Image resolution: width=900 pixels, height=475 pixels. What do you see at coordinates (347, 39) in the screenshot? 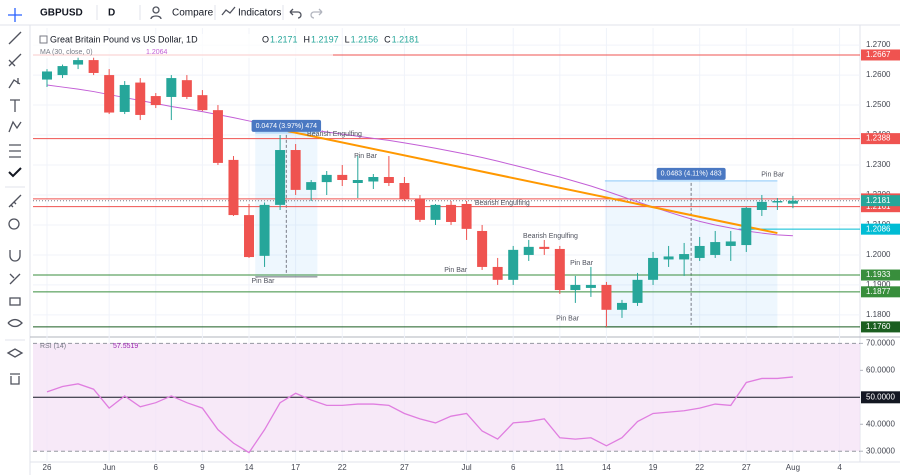
I see `ohlc-key: L` at bounding box center [347, 39].